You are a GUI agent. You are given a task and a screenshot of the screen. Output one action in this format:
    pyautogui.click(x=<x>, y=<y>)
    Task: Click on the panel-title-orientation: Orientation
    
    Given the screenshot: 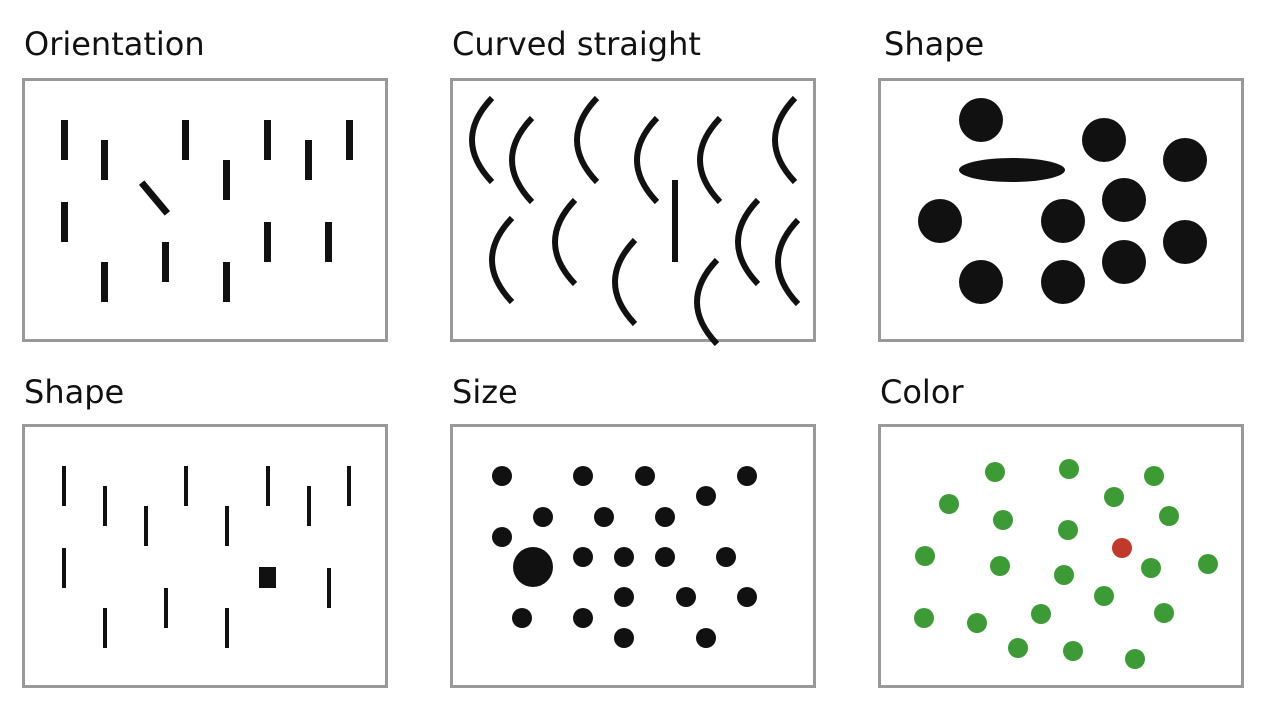 What is the action you would take?
    pyautogui.click(x=114, y=44)
    